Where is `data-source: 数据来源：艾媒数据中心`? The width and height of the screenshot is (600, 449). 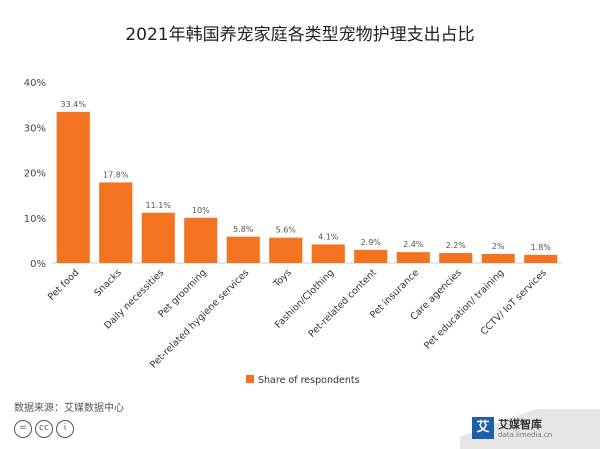
data-source: 数据来源：艾媒数据中心 is located at coordinates (69, 408).